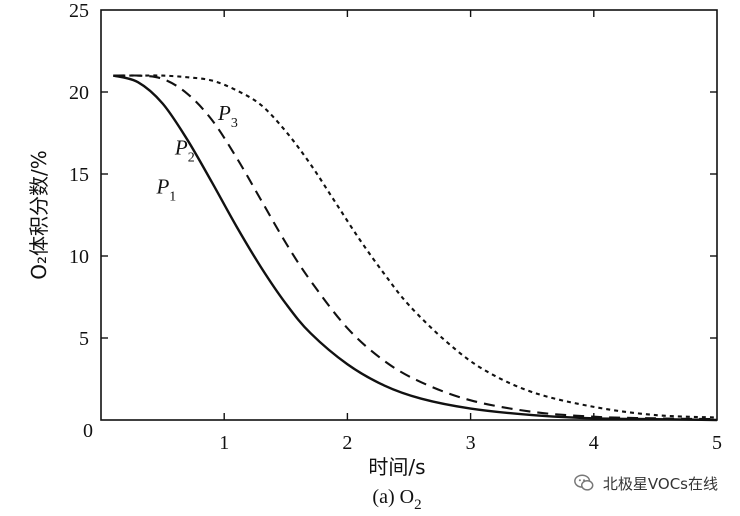  What do you see at coordinates (39, 215) in the screenshot?
I see `y-axis-title: O₂体积分数/%` at bounding box center [39, 215].